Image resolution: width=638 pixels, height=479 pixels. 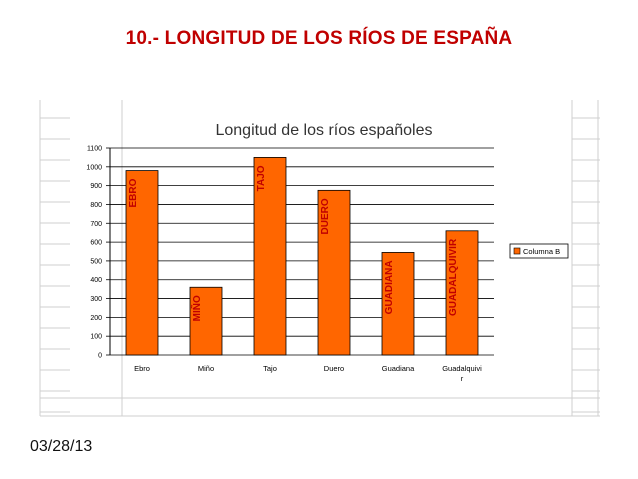 I want to click on y-tick-label: 1000, so click(x=94, y=167).